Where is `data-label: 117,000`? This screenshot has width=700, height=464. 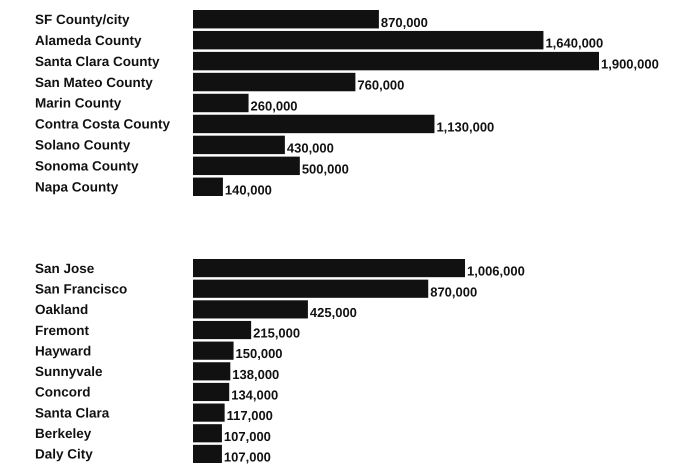
data-label: 117,000 is located at coordinates (249, 416).